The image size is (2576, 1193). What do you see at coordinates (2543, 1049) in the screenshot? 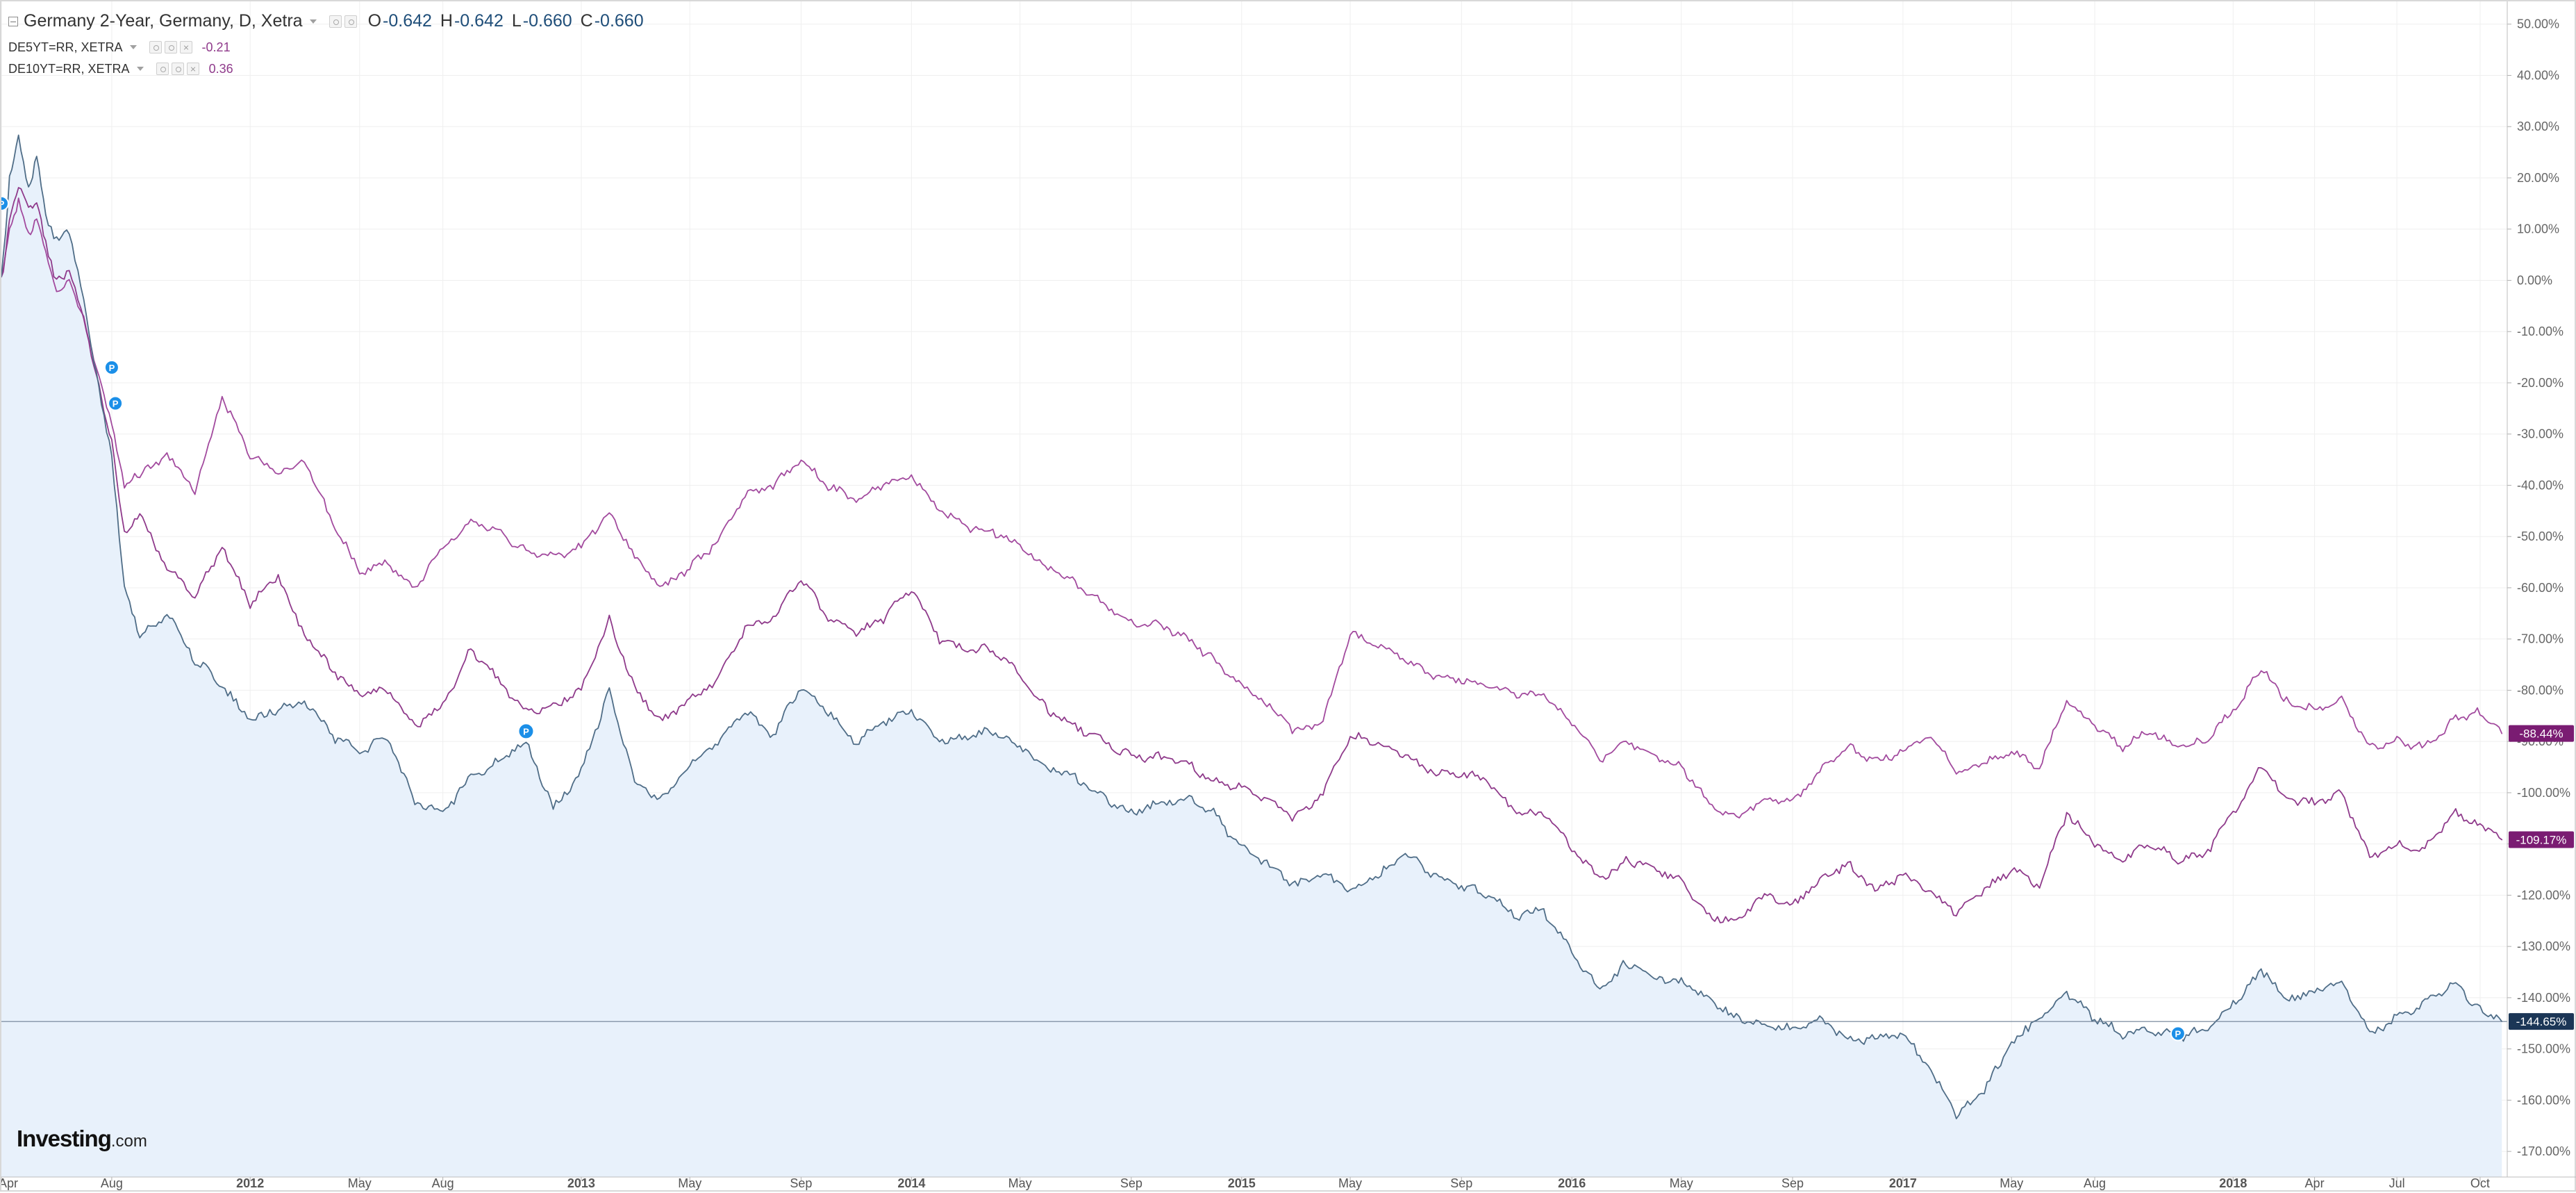
I see `y-tick-label: -150.00%` at bounding box center [2543, 1049].